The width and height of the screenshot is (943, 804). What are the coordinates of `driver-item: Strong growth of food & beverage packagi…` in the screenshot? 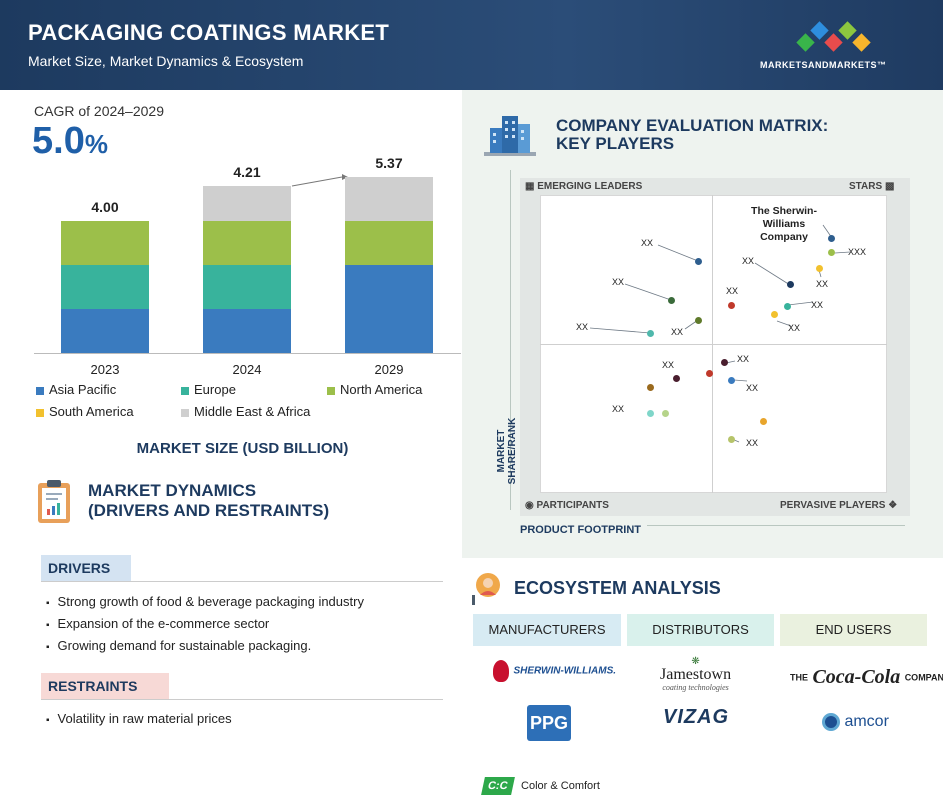 It's located at (205, 601).